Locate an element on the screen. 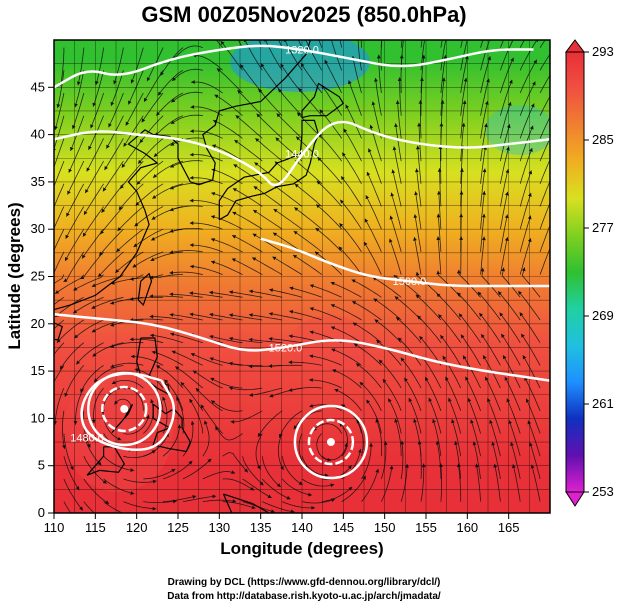 This screenshot has height=605, width=619. x-tick-label: 155 is located at coordinates (426, 527).